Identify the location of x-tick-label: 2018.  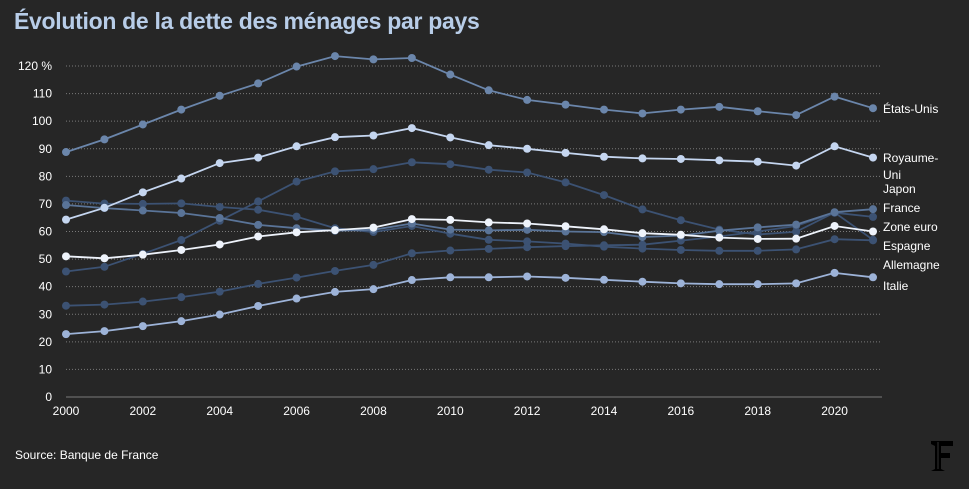
(757, 411).